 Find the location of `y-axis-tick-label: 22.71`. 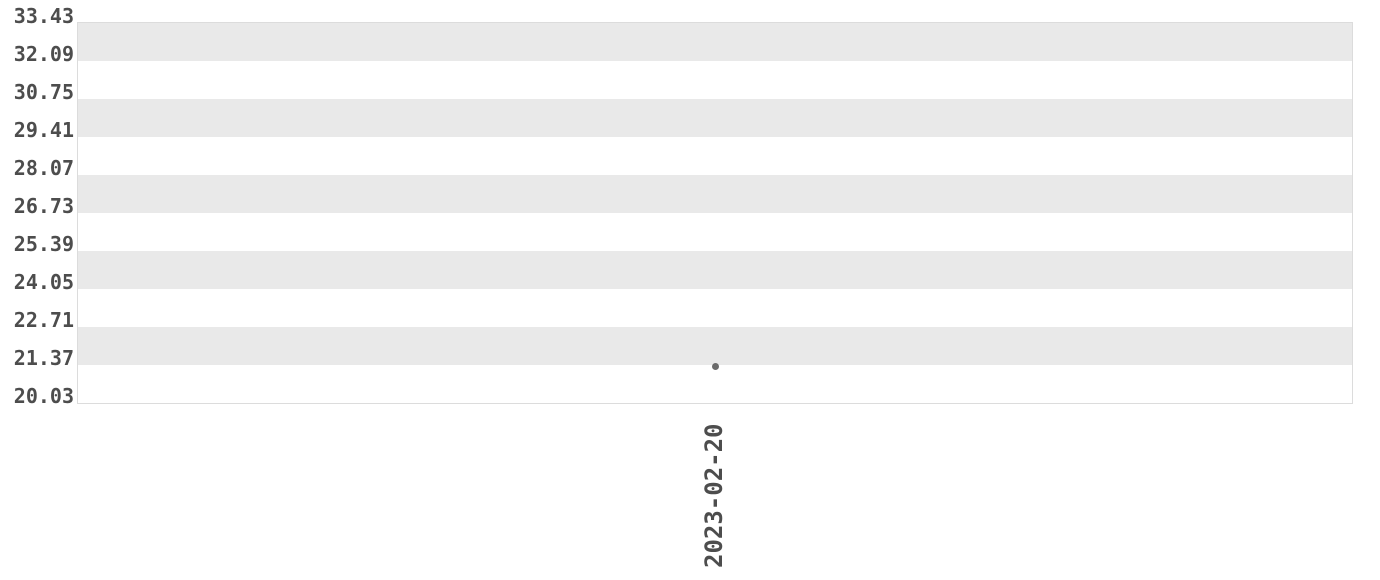

y-axis-tick-label: 22.71 is located at coordinates (43, 319).